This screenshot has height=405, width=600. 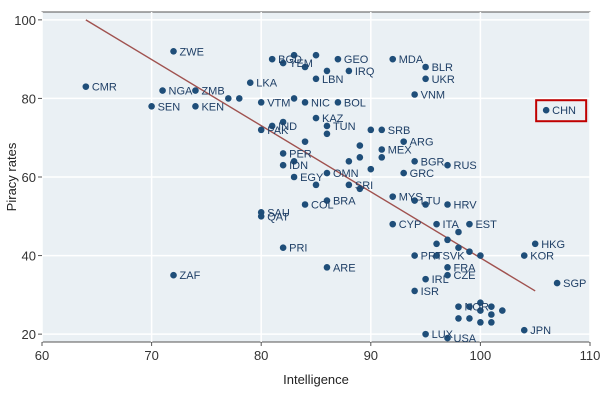 What do you see at coordinates (283, 165) in the screenshot?
I see `data-point-idn` at bounding box center [283, 165].